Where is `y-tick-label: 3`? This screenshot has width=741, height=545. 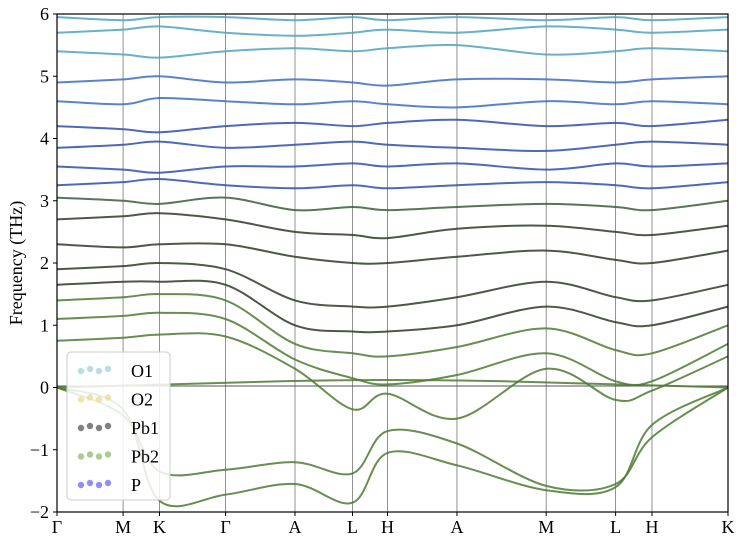 y-tick-label: 3 is located at coordinates (44, 201).